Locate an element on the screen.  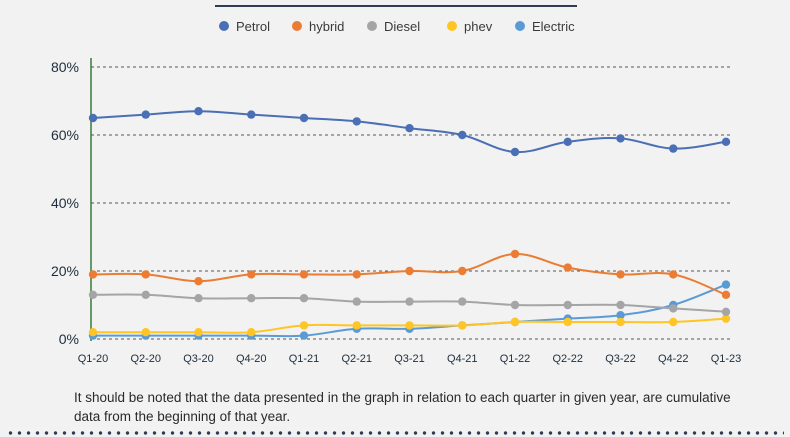
series-phev is located at coordinates (409, 325).